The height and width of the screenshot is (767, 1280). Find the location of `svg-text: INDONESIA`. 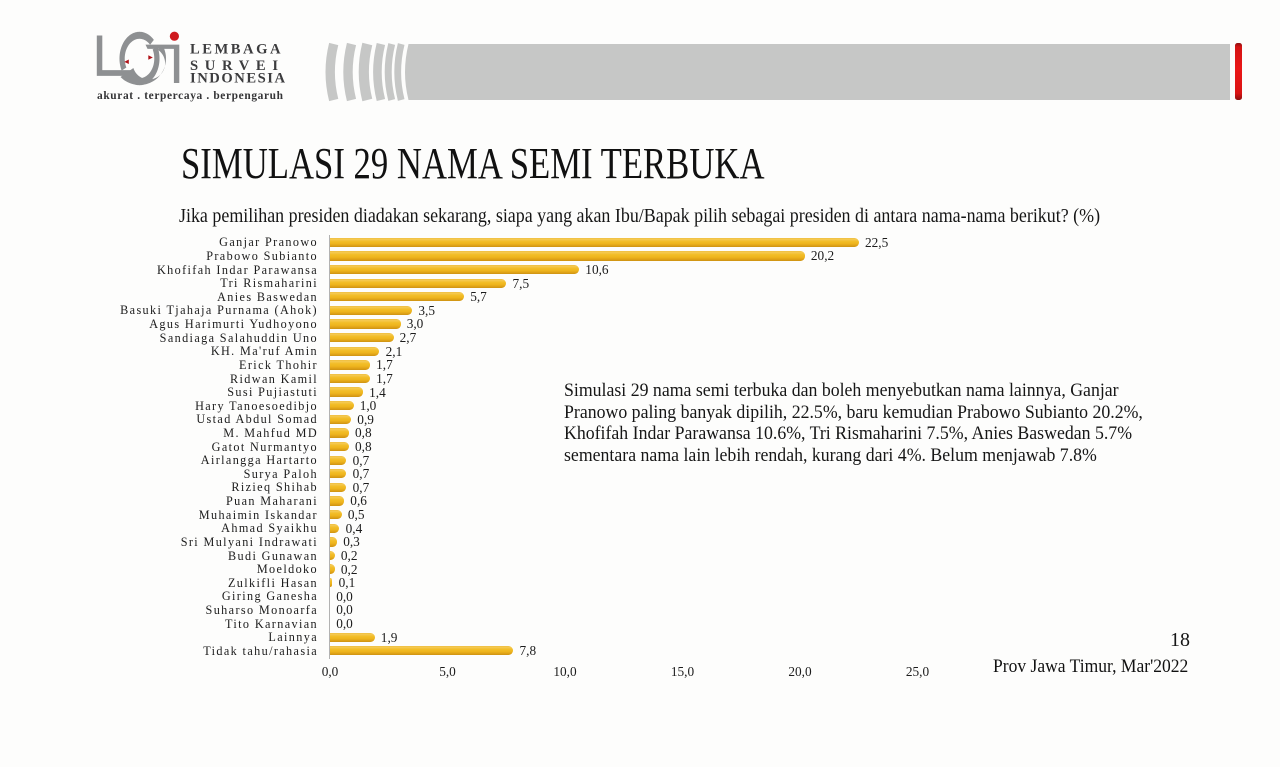

svg-text: INDONESIA is located at coordinates (237, 79).